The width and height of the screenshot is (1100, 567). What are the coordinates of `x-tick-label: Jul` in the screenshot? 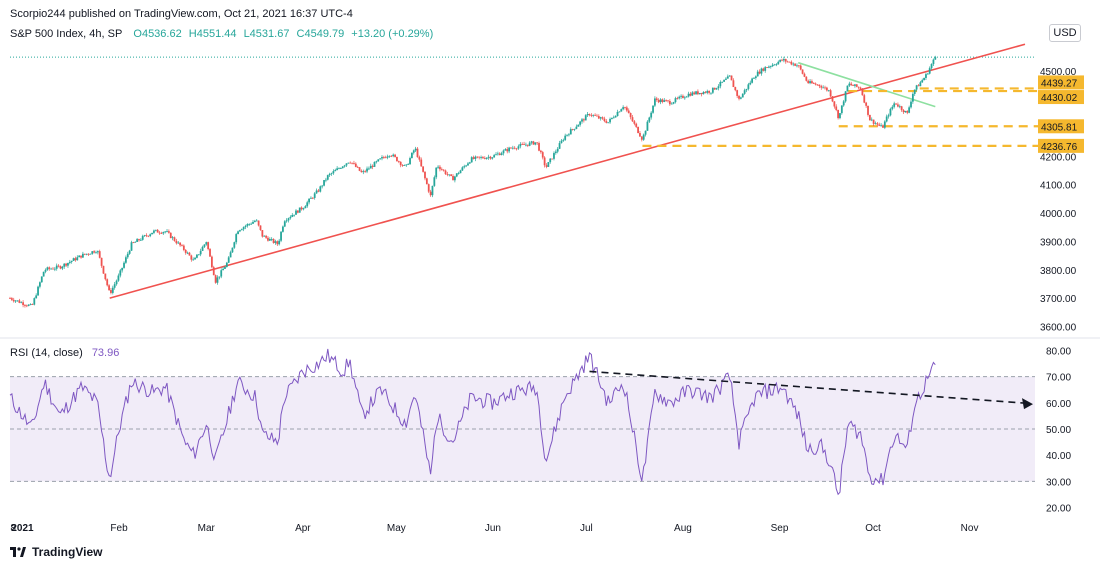 It's located at (586, 528).